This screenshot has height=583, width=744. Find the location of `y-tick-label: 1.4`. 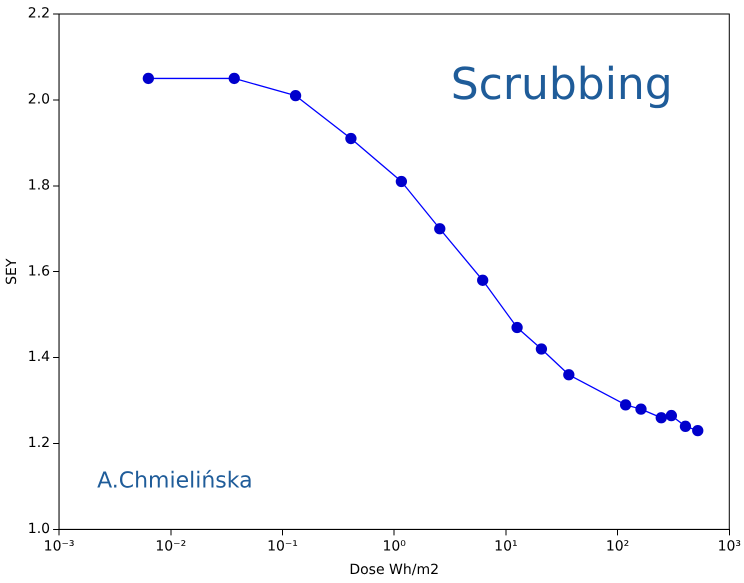

y-tick-label: 1.4 is located at coordinates (39, 357).